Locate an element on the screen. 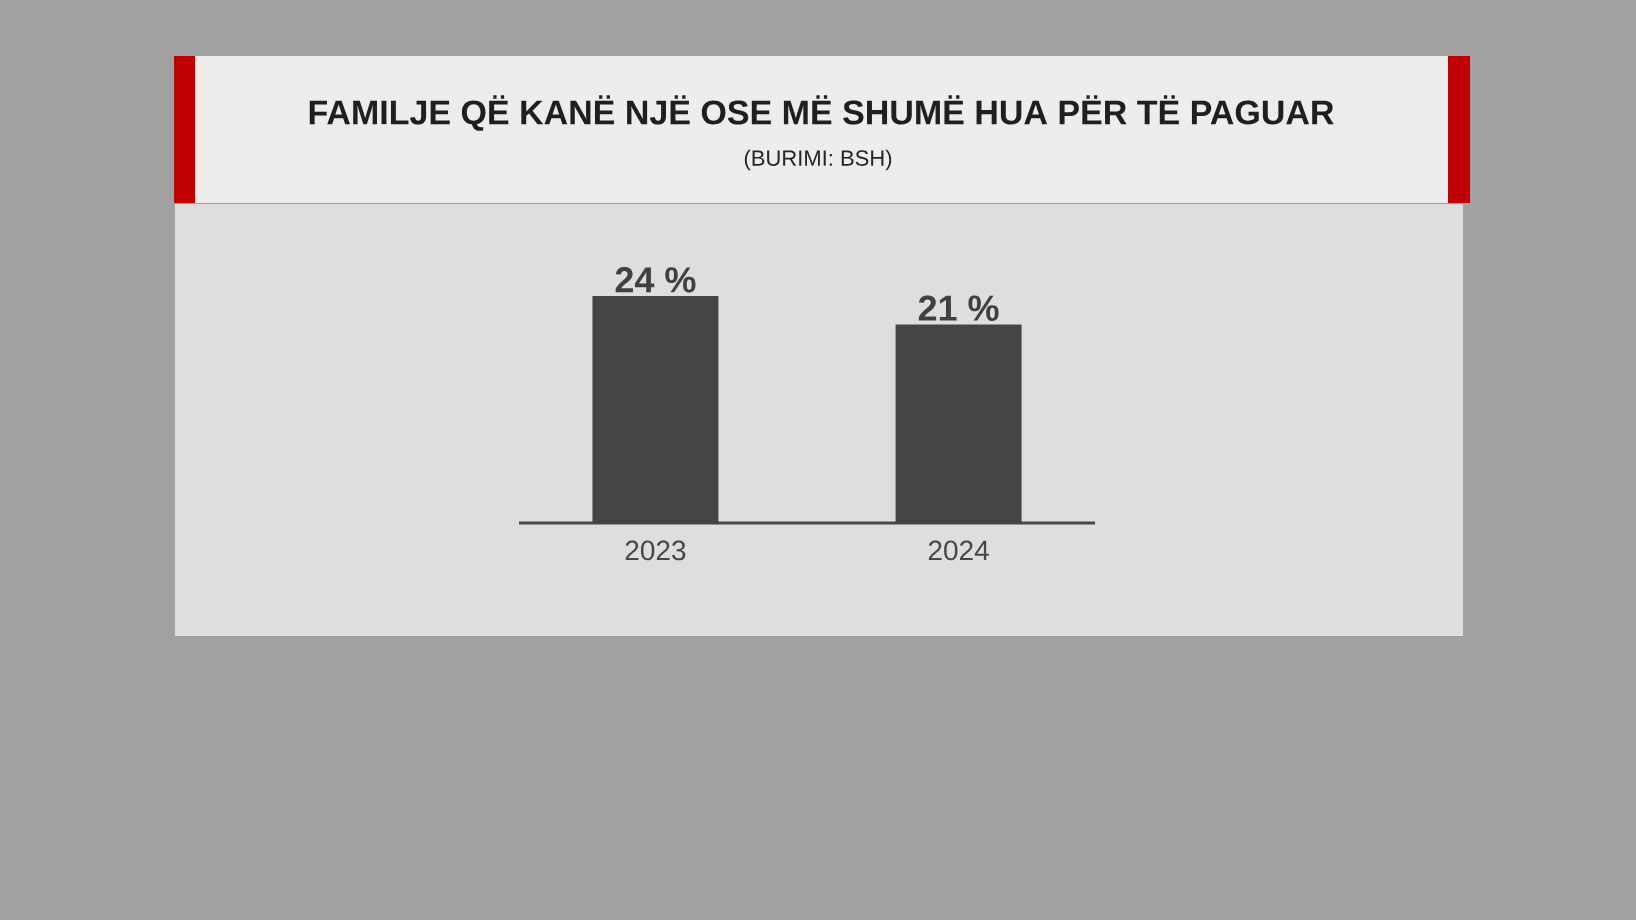 This screenshot has width=1636, height=920. chart-subtitle: (BURIMI: BSH) is located at coordinates (818, 160).